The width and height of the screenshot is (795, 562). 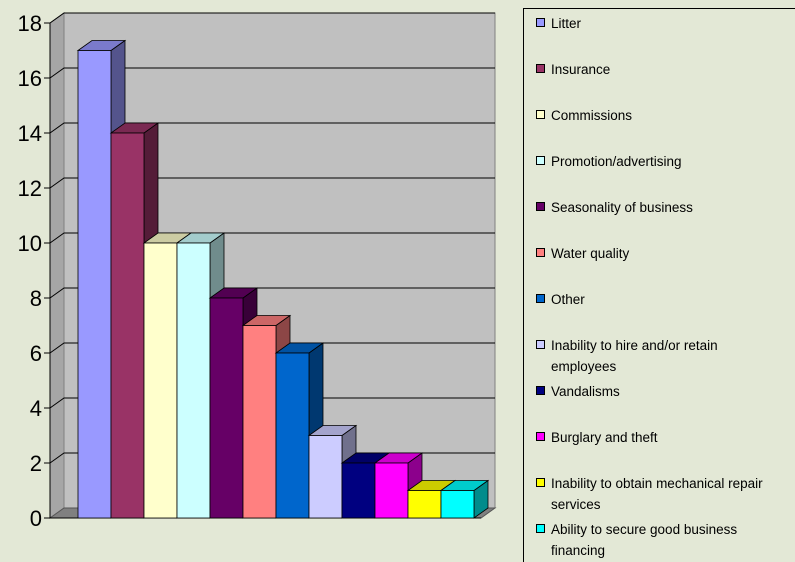 I want to click on legend-item: Promotion/advertising, so click(x=656, y=161).